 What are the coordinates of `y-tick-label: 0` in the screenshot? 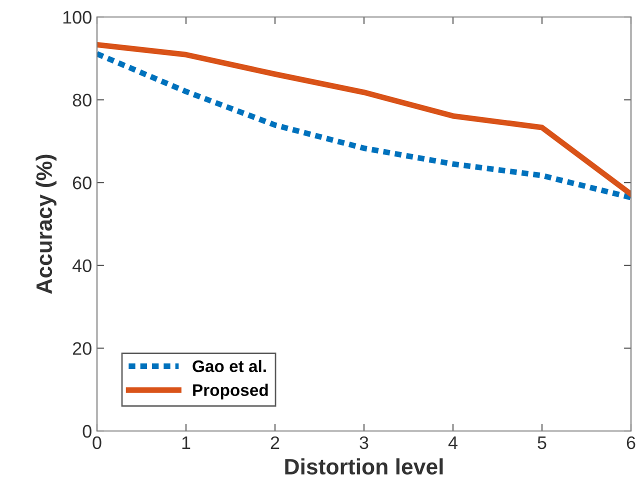 It's located at (87, 431).